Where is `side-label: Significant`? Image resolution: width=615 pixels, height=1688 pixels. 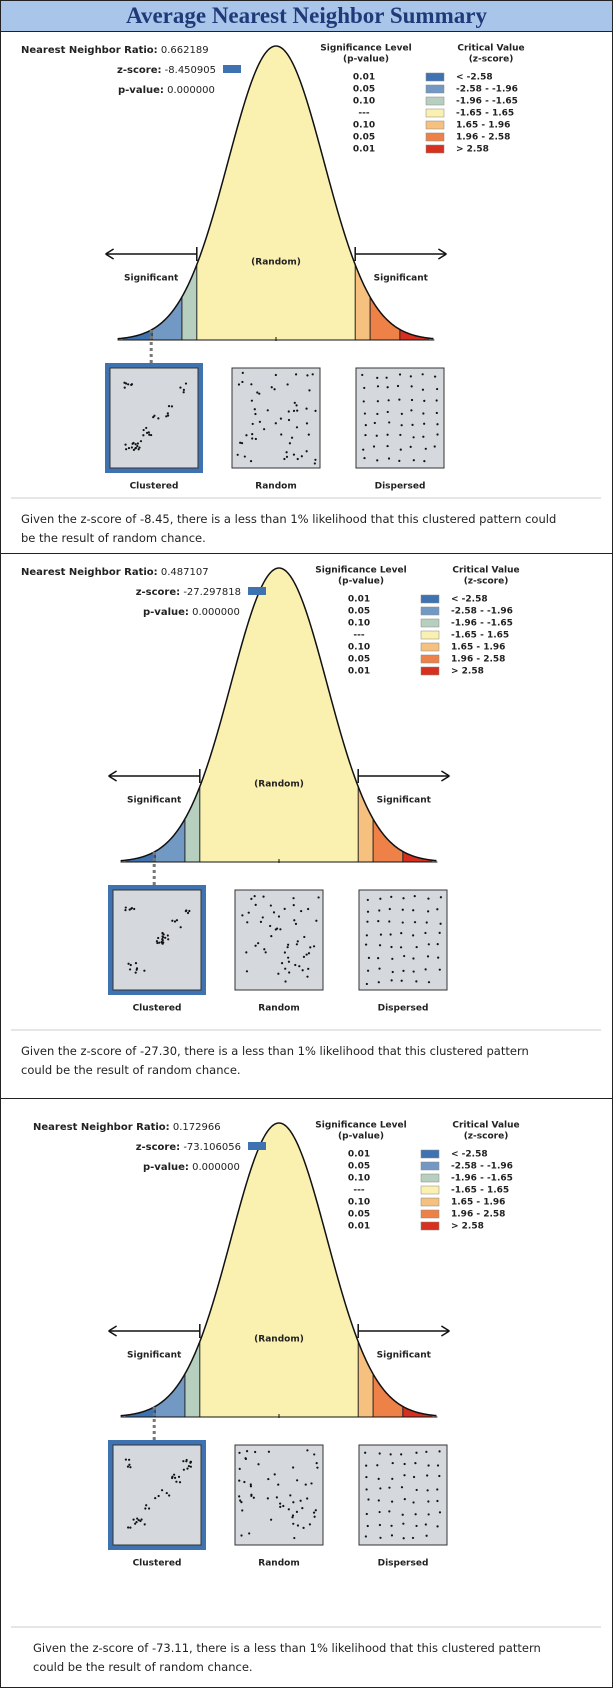 side-label: Significant is located at coordinates (151, 279).